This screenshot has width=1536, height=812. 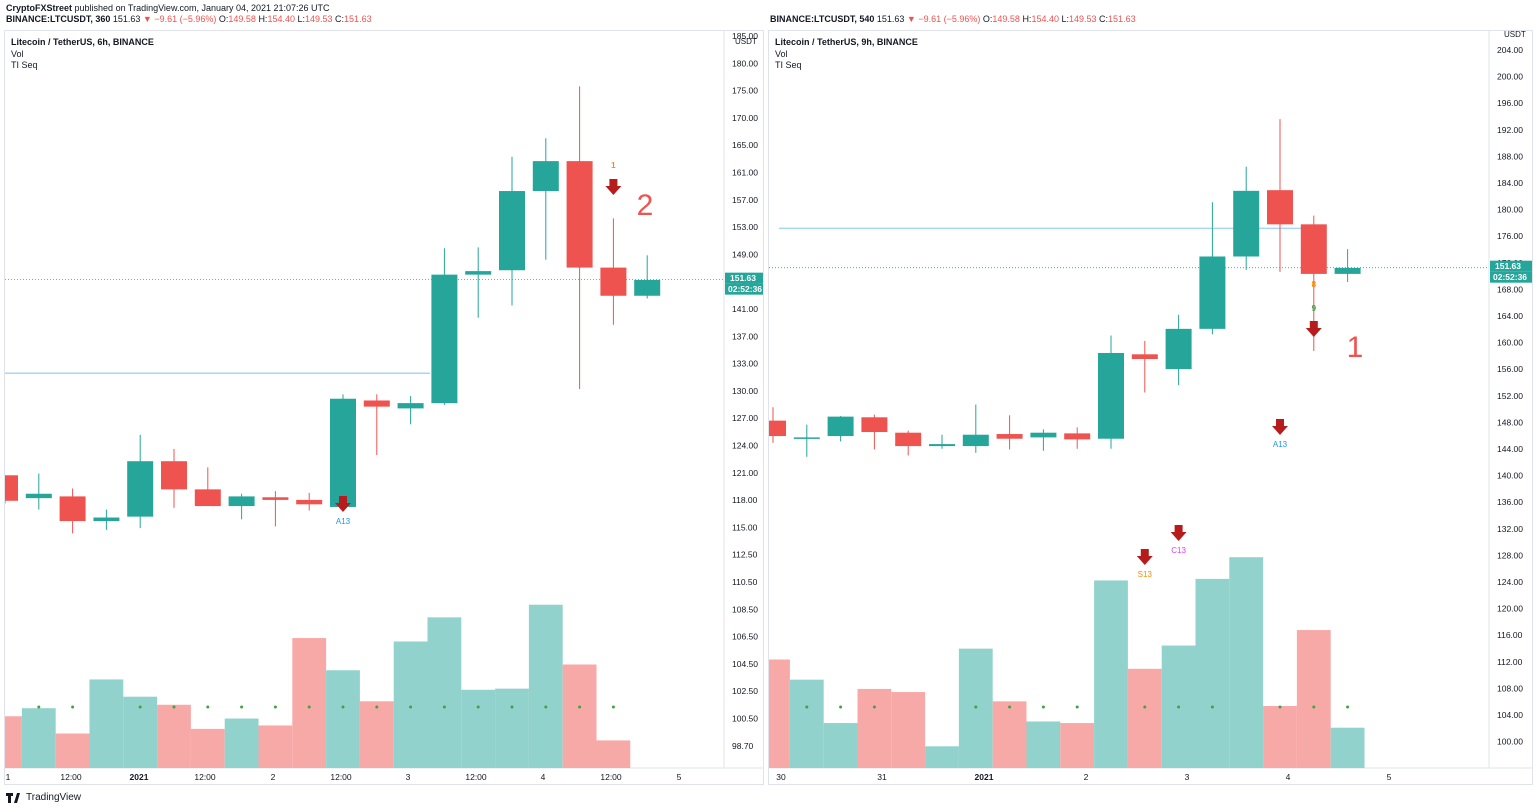 I want to click on countdown-badge, so click(x=746, y=289).